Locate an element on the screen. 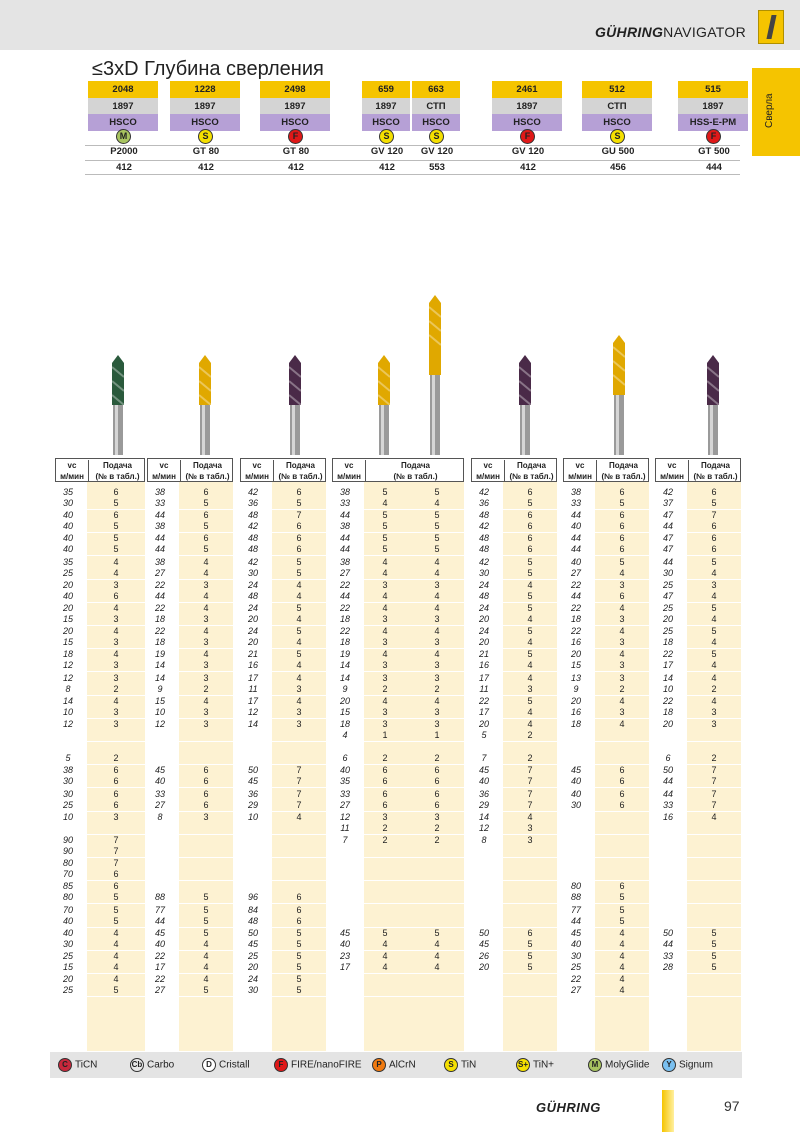  vc-header: vc м/мин is located at coordinates (488, 471).